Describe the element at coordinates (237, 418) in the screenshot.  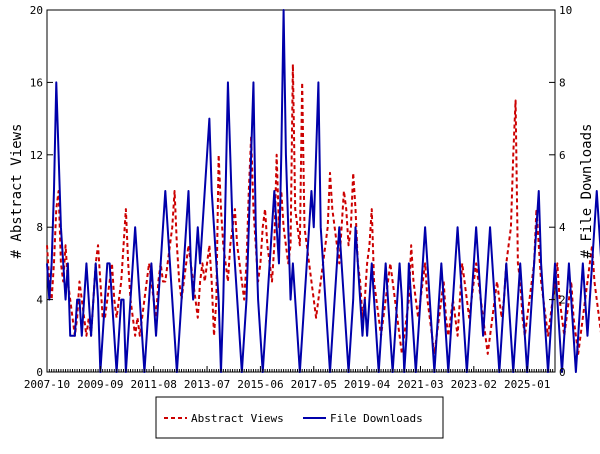
I see `legend-label-abstract-views: Abstract Views` at that location.